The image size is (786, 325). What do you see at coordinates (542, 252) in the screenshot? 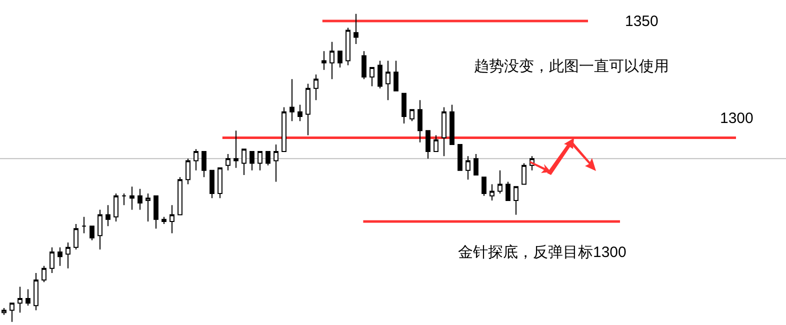
I see `annotation: 金针探底，反弹目标1300` at bounding box center [542, 252].